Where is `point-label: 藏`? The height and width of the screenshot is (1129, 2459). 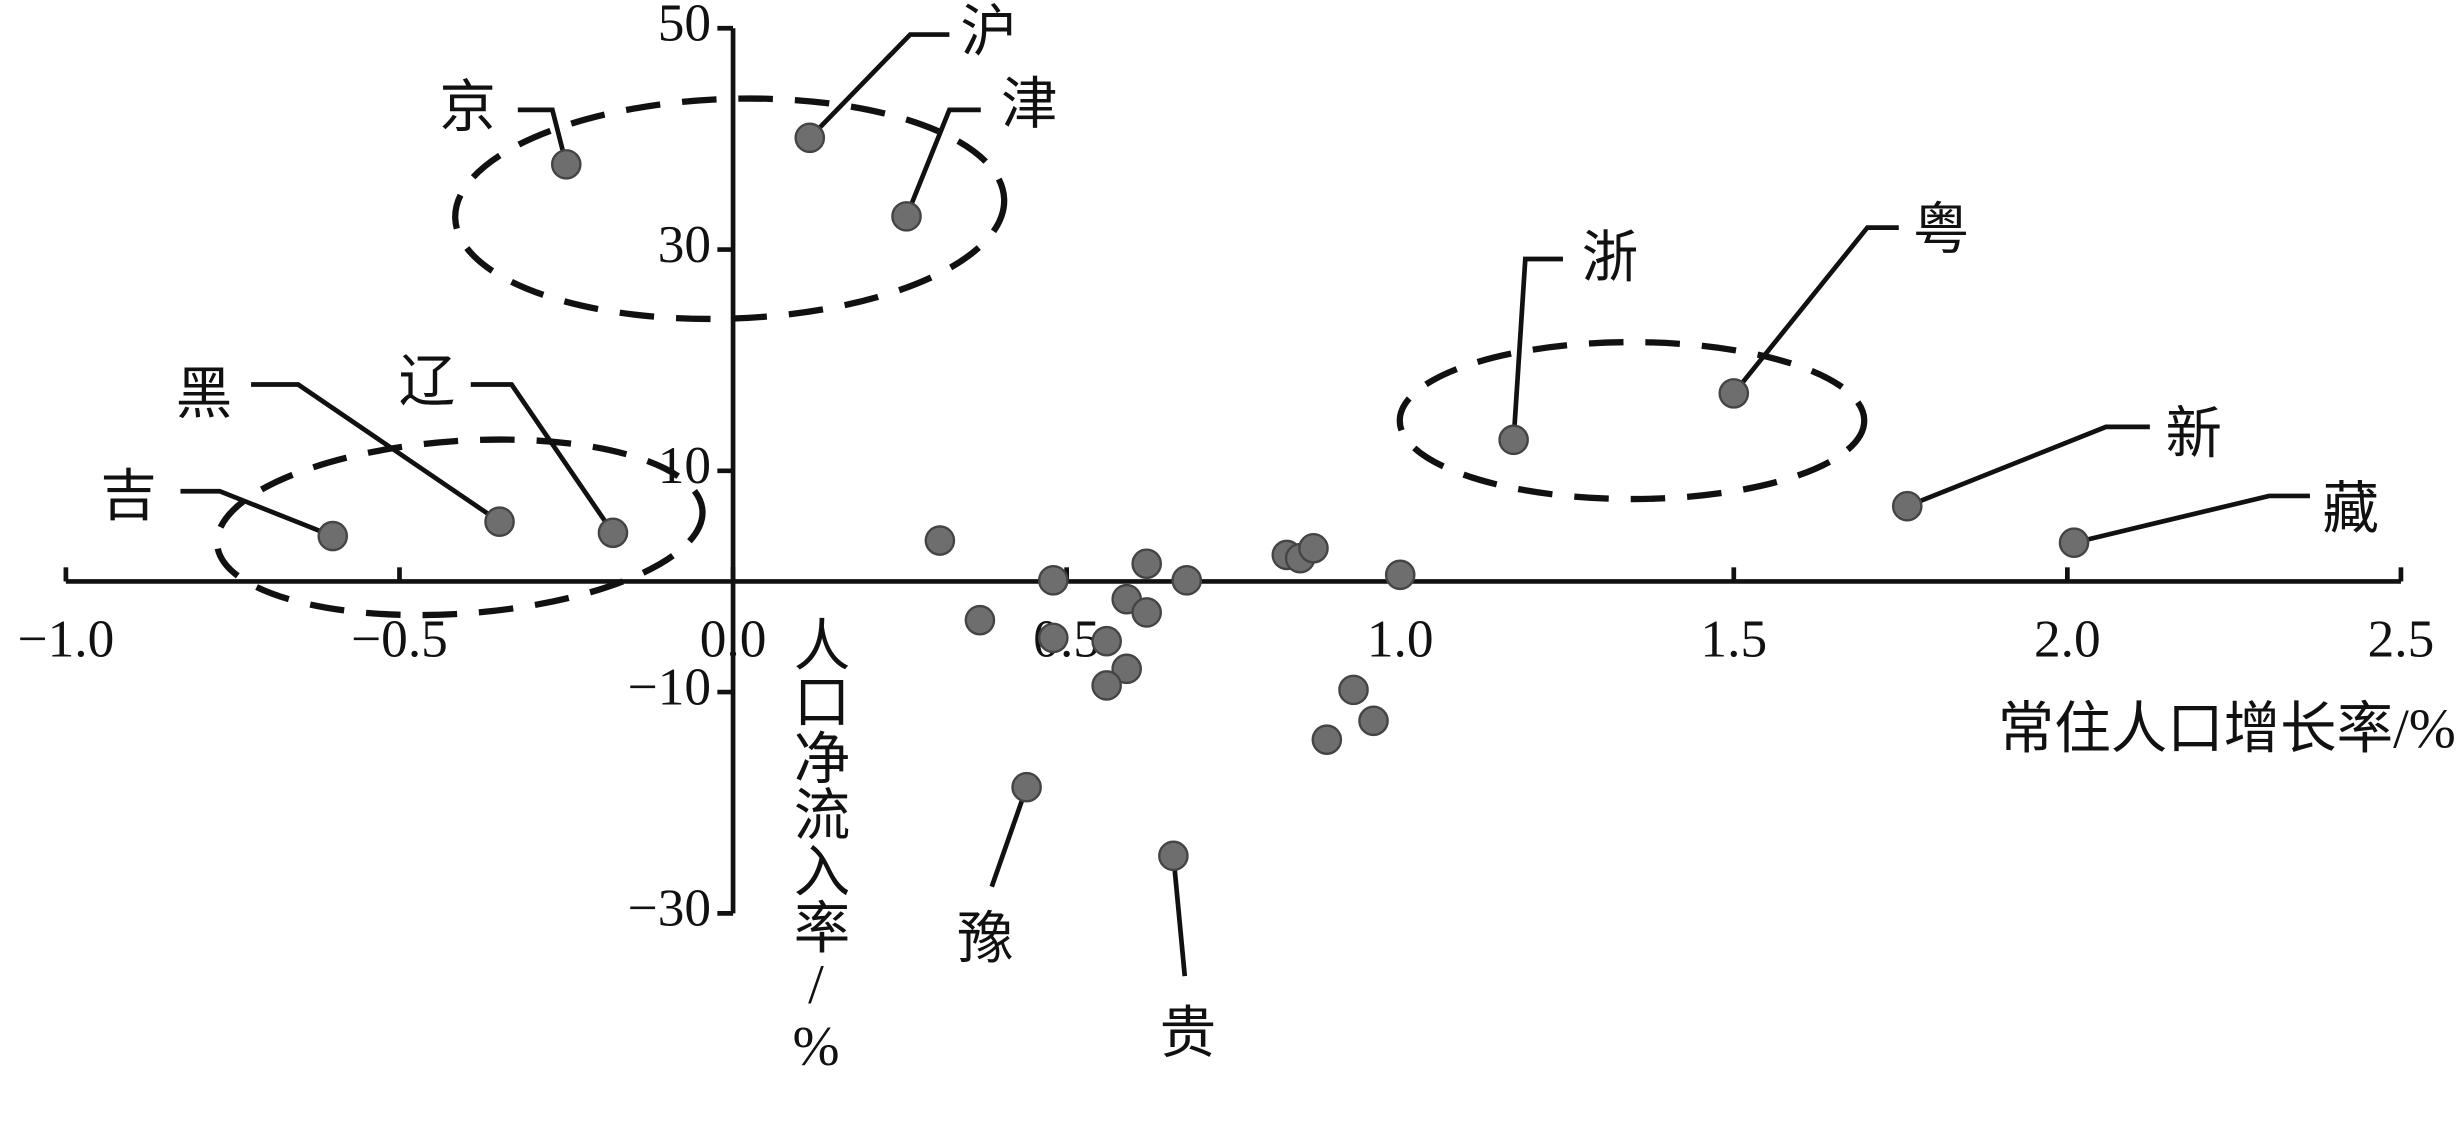
point-label: 藏 is located at coordinates (2350, 510).